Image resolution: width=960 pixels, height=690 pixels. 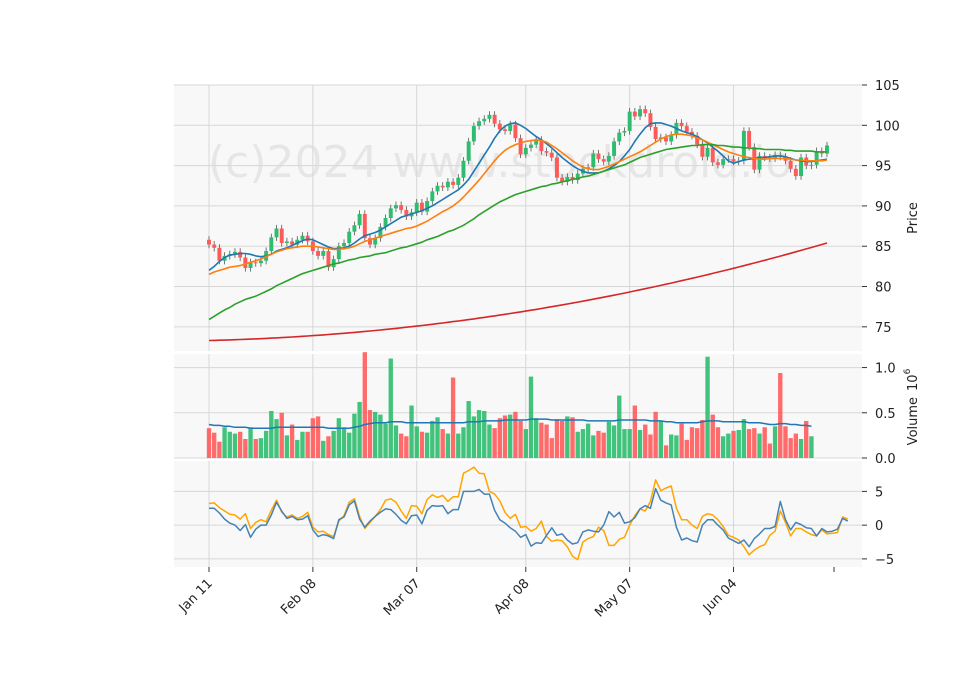 What do you see at coordinates (887, 86) in the screenshot?
I see `price-axis-tick-label: 105` at bounding box center [887, 86].